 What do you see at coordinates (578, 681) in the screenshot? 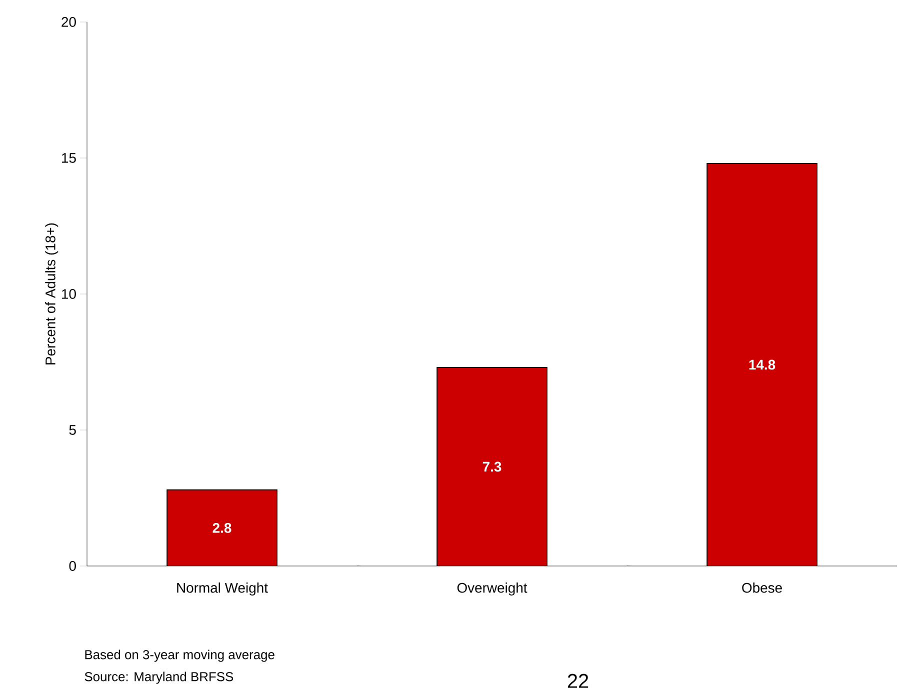
I see `text: 22` at bounding box center [578, 681].